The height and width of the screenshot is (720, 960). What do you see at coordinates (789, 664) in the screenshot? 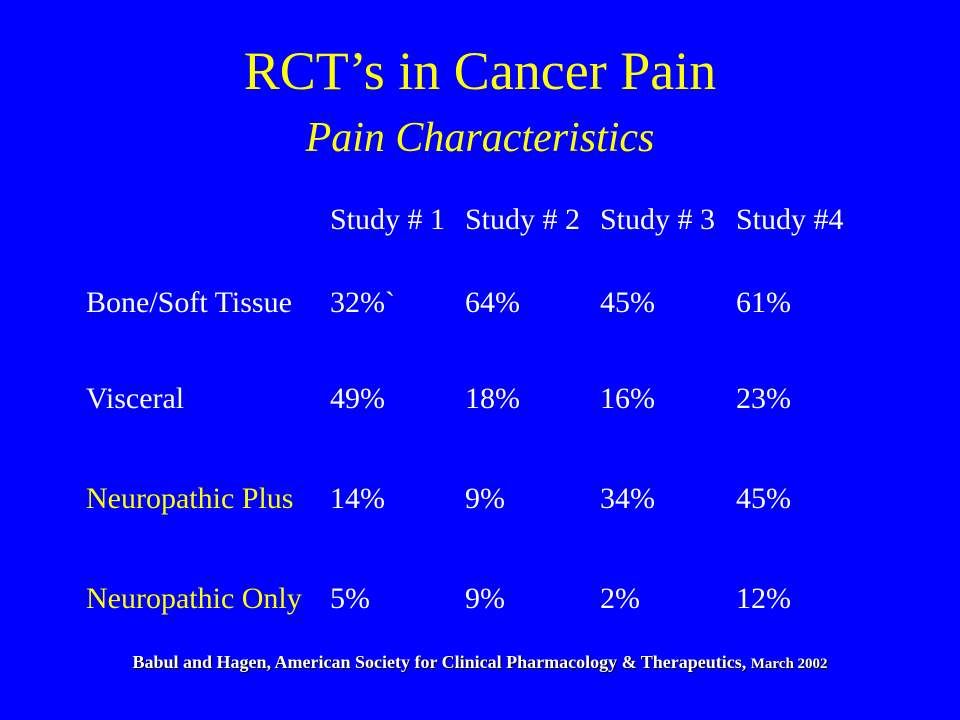
I see `citation-date: March 2002` at bounding box center [789, 664].